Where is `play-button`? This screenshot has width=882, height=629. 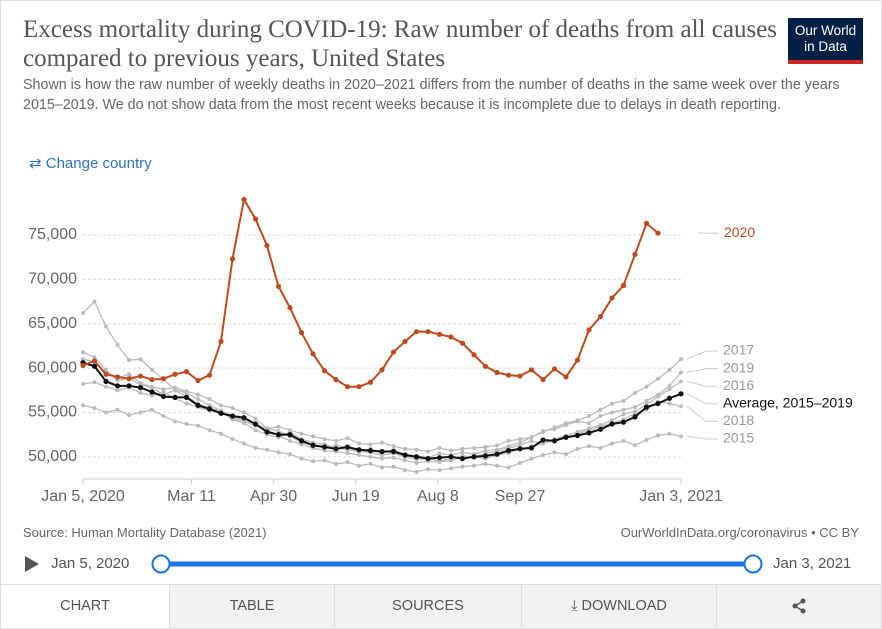
play-button is located at coordinates (32, 564).